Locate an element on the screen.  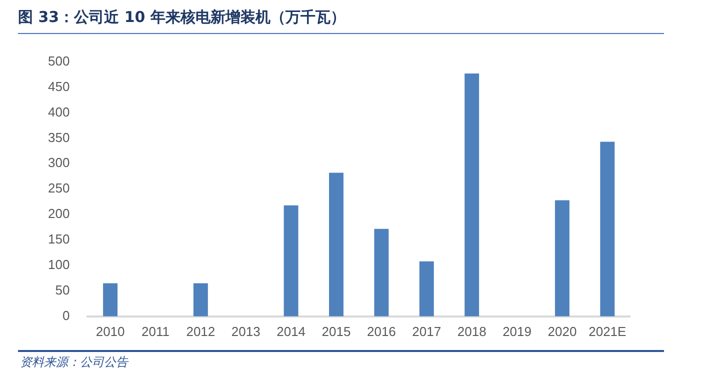
y-tick-label: 300 is located at coordinates (59, 162).